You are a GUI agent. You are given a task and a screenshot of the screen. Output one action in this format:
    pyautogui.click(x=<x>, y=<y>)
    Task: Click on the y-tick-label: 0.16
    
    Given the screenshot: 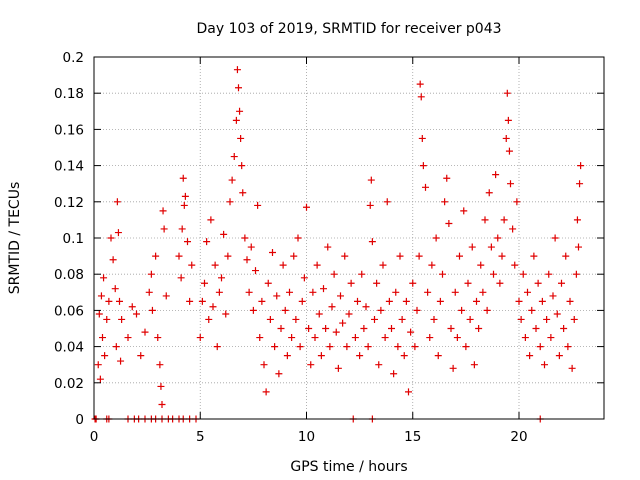 What is the action you would take?
    pyautogui.click(x=69, y=130)
    